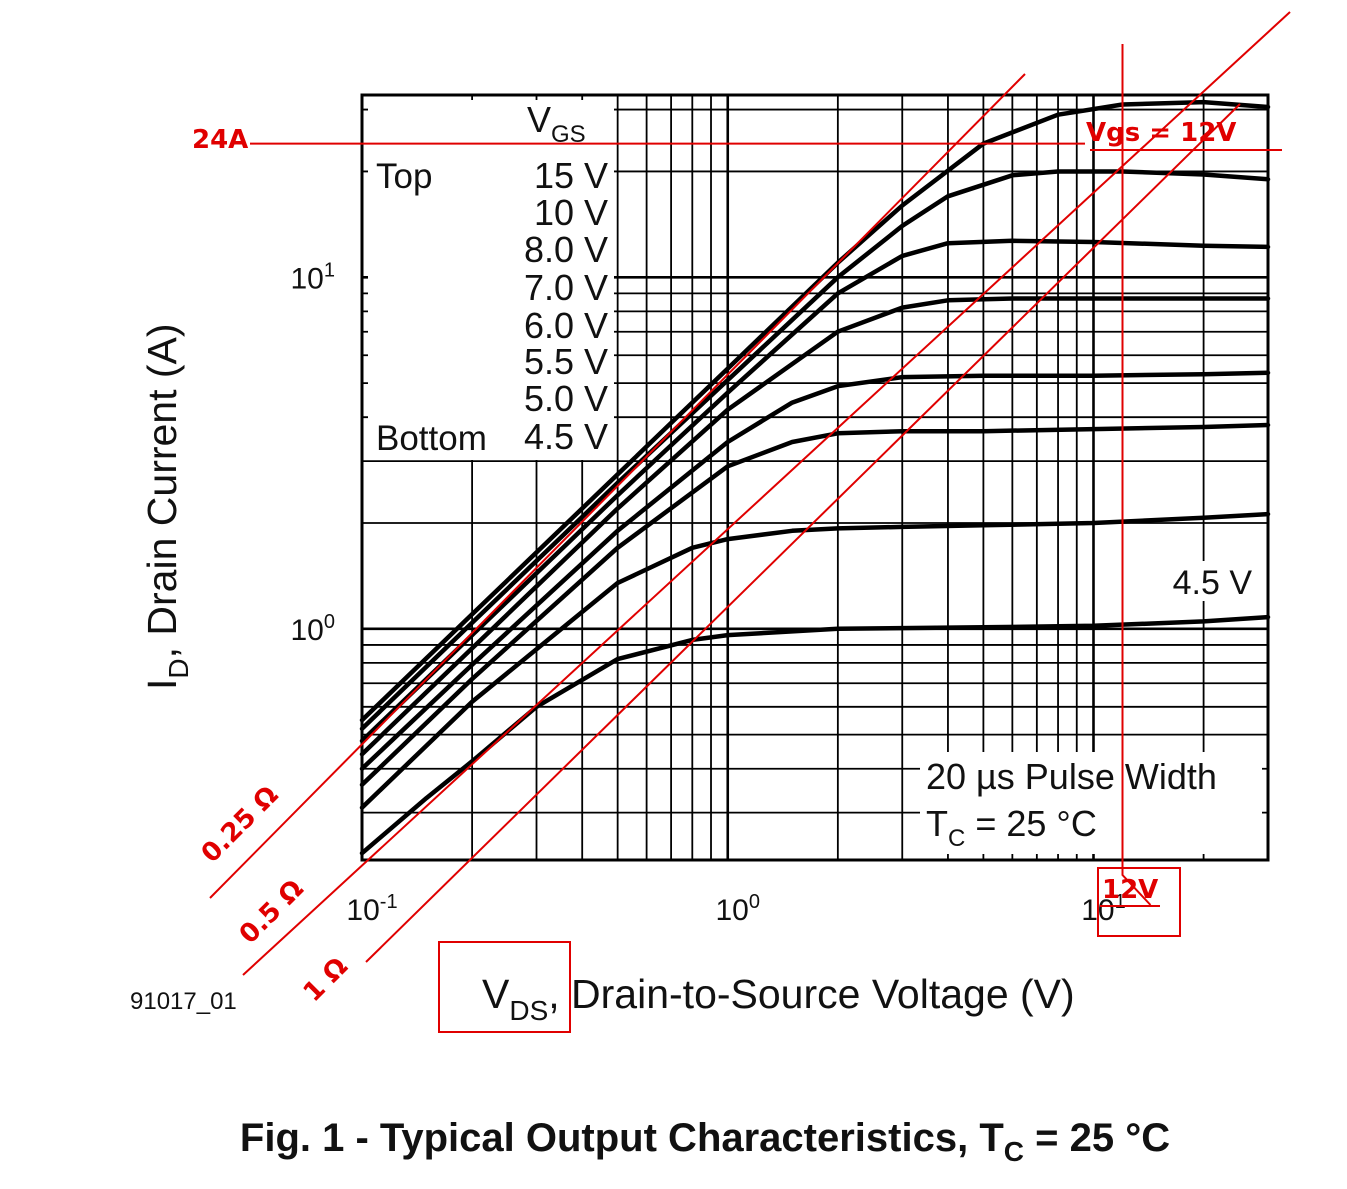 This screenshot has width=1347, height=1189. I want to click on res-0-5-ohm-label: 0.5 Ω, so click(272, 912).